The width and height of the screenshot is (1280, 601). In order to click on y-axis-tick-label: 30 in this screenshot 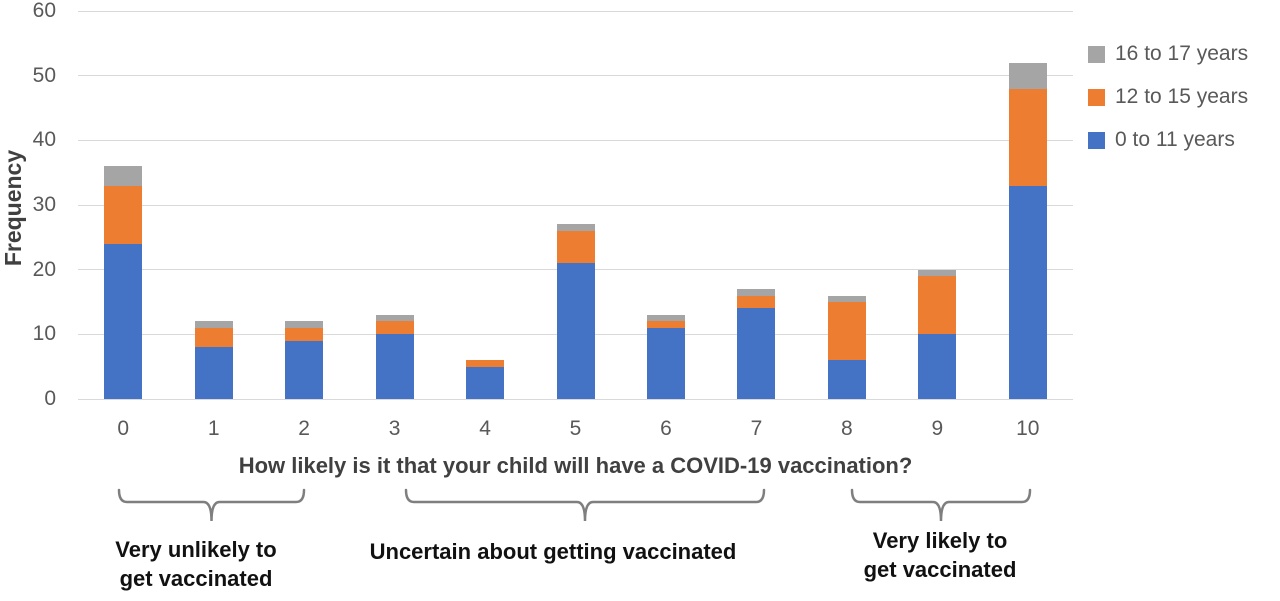, I will do `click(44, 204)`.